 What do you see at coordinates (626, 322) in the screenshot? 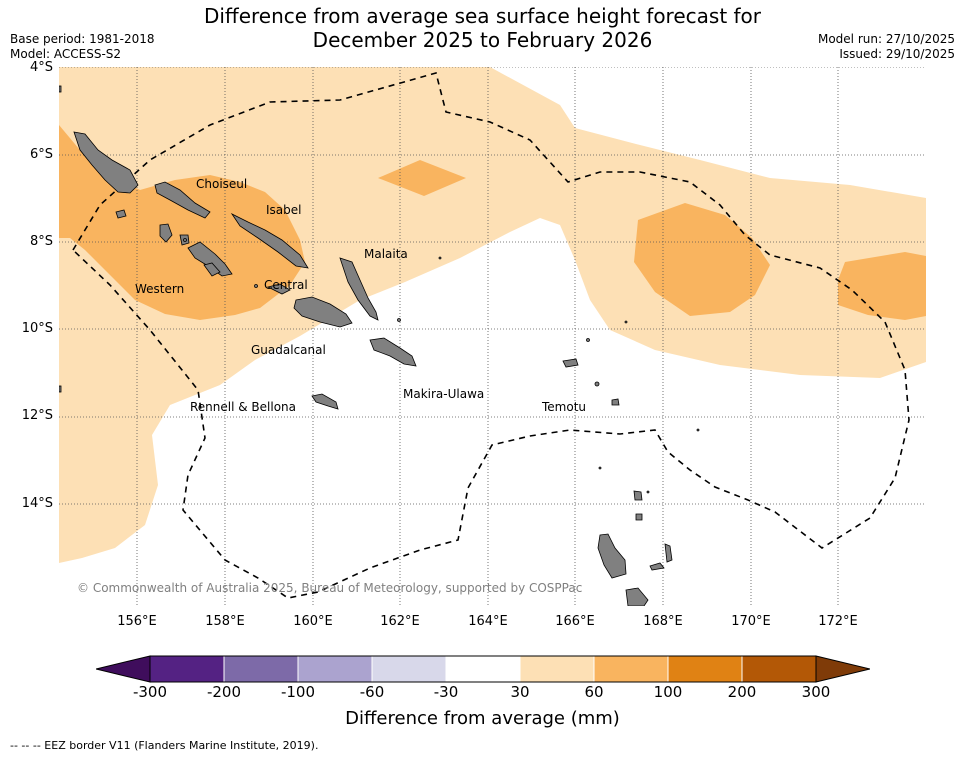
I see `island-duff` at bounding box center [626, 322].